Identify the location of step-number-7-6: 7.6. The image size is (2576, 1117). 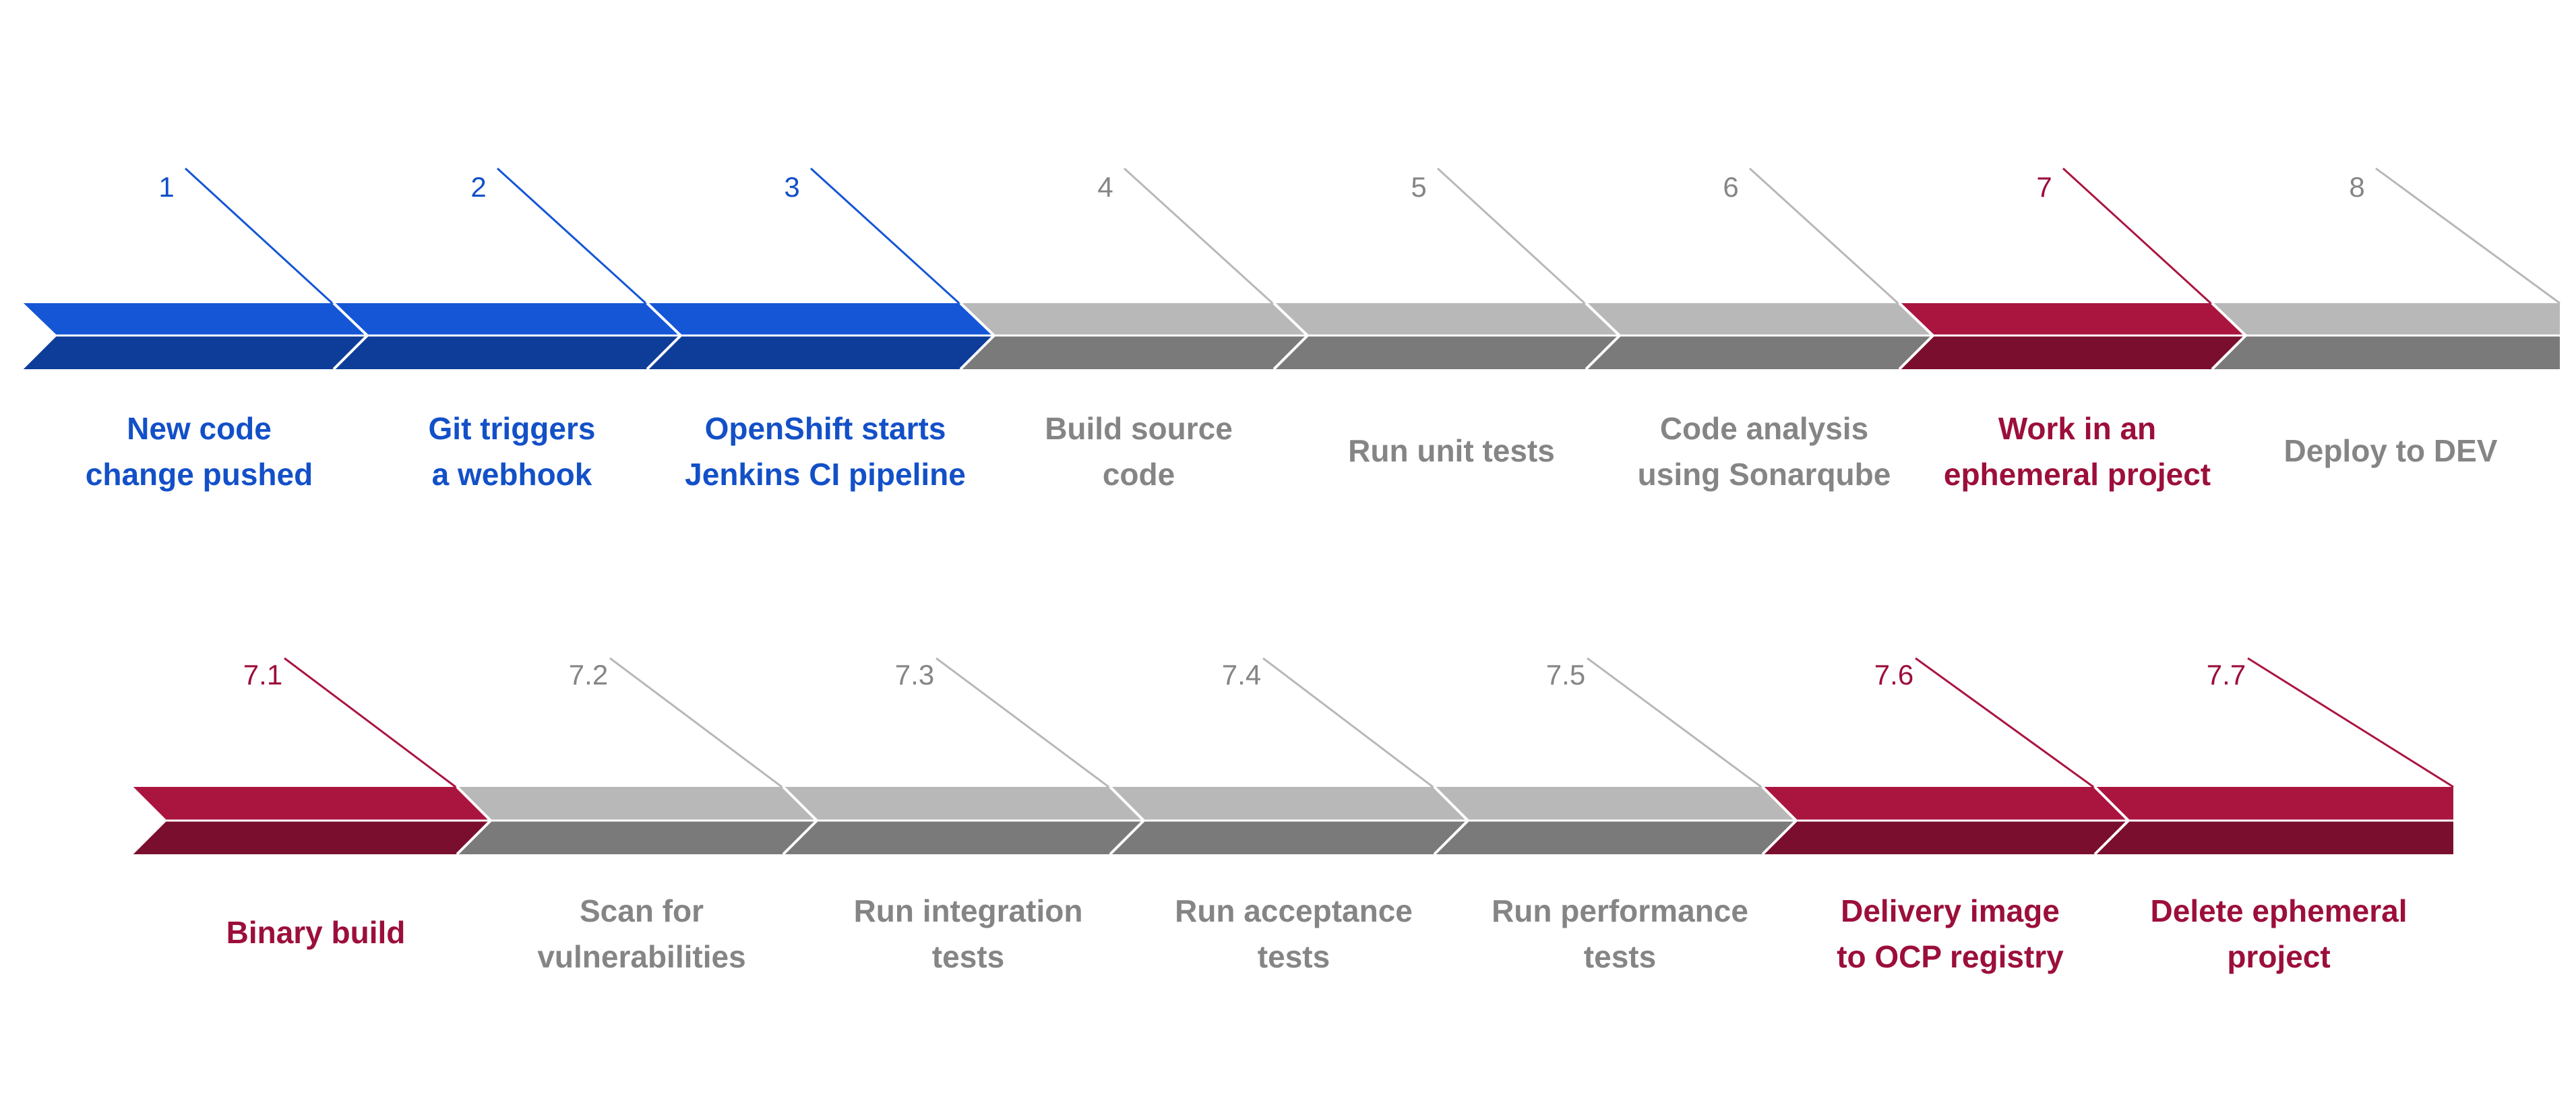
(1894, 675).